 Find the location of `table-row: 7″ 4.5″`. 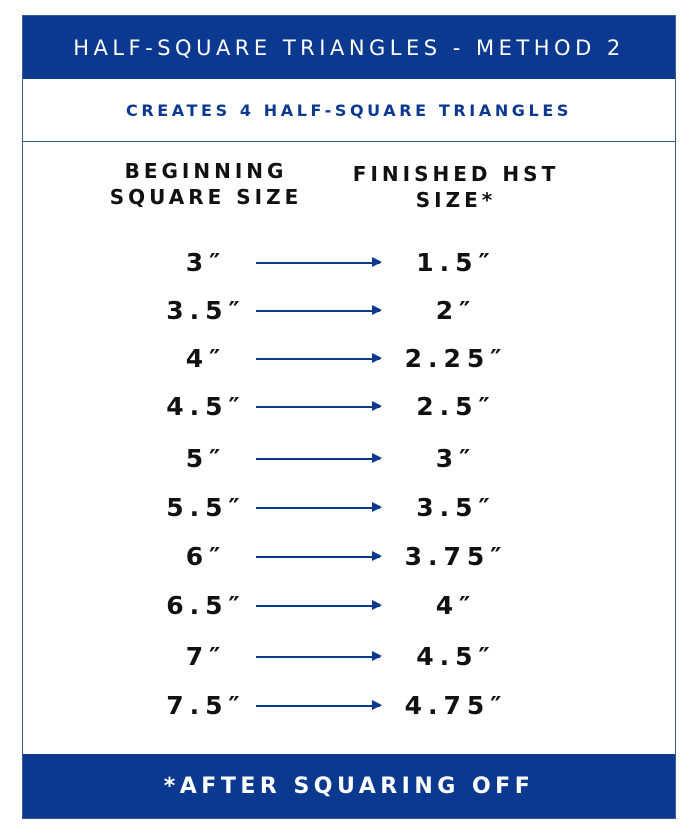

table-row: 7″ 4.5″ is located at coordinates (349, 657).